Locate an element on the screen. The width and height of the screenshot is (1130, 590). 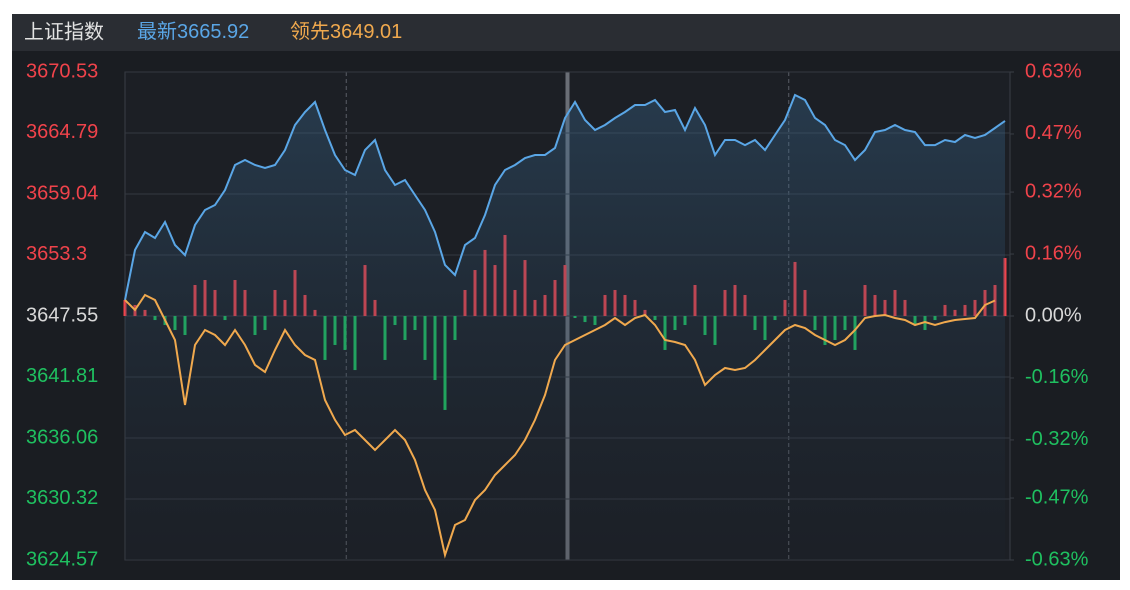
y-tick-label: 3664.79 is located at coordinates (62, 132).